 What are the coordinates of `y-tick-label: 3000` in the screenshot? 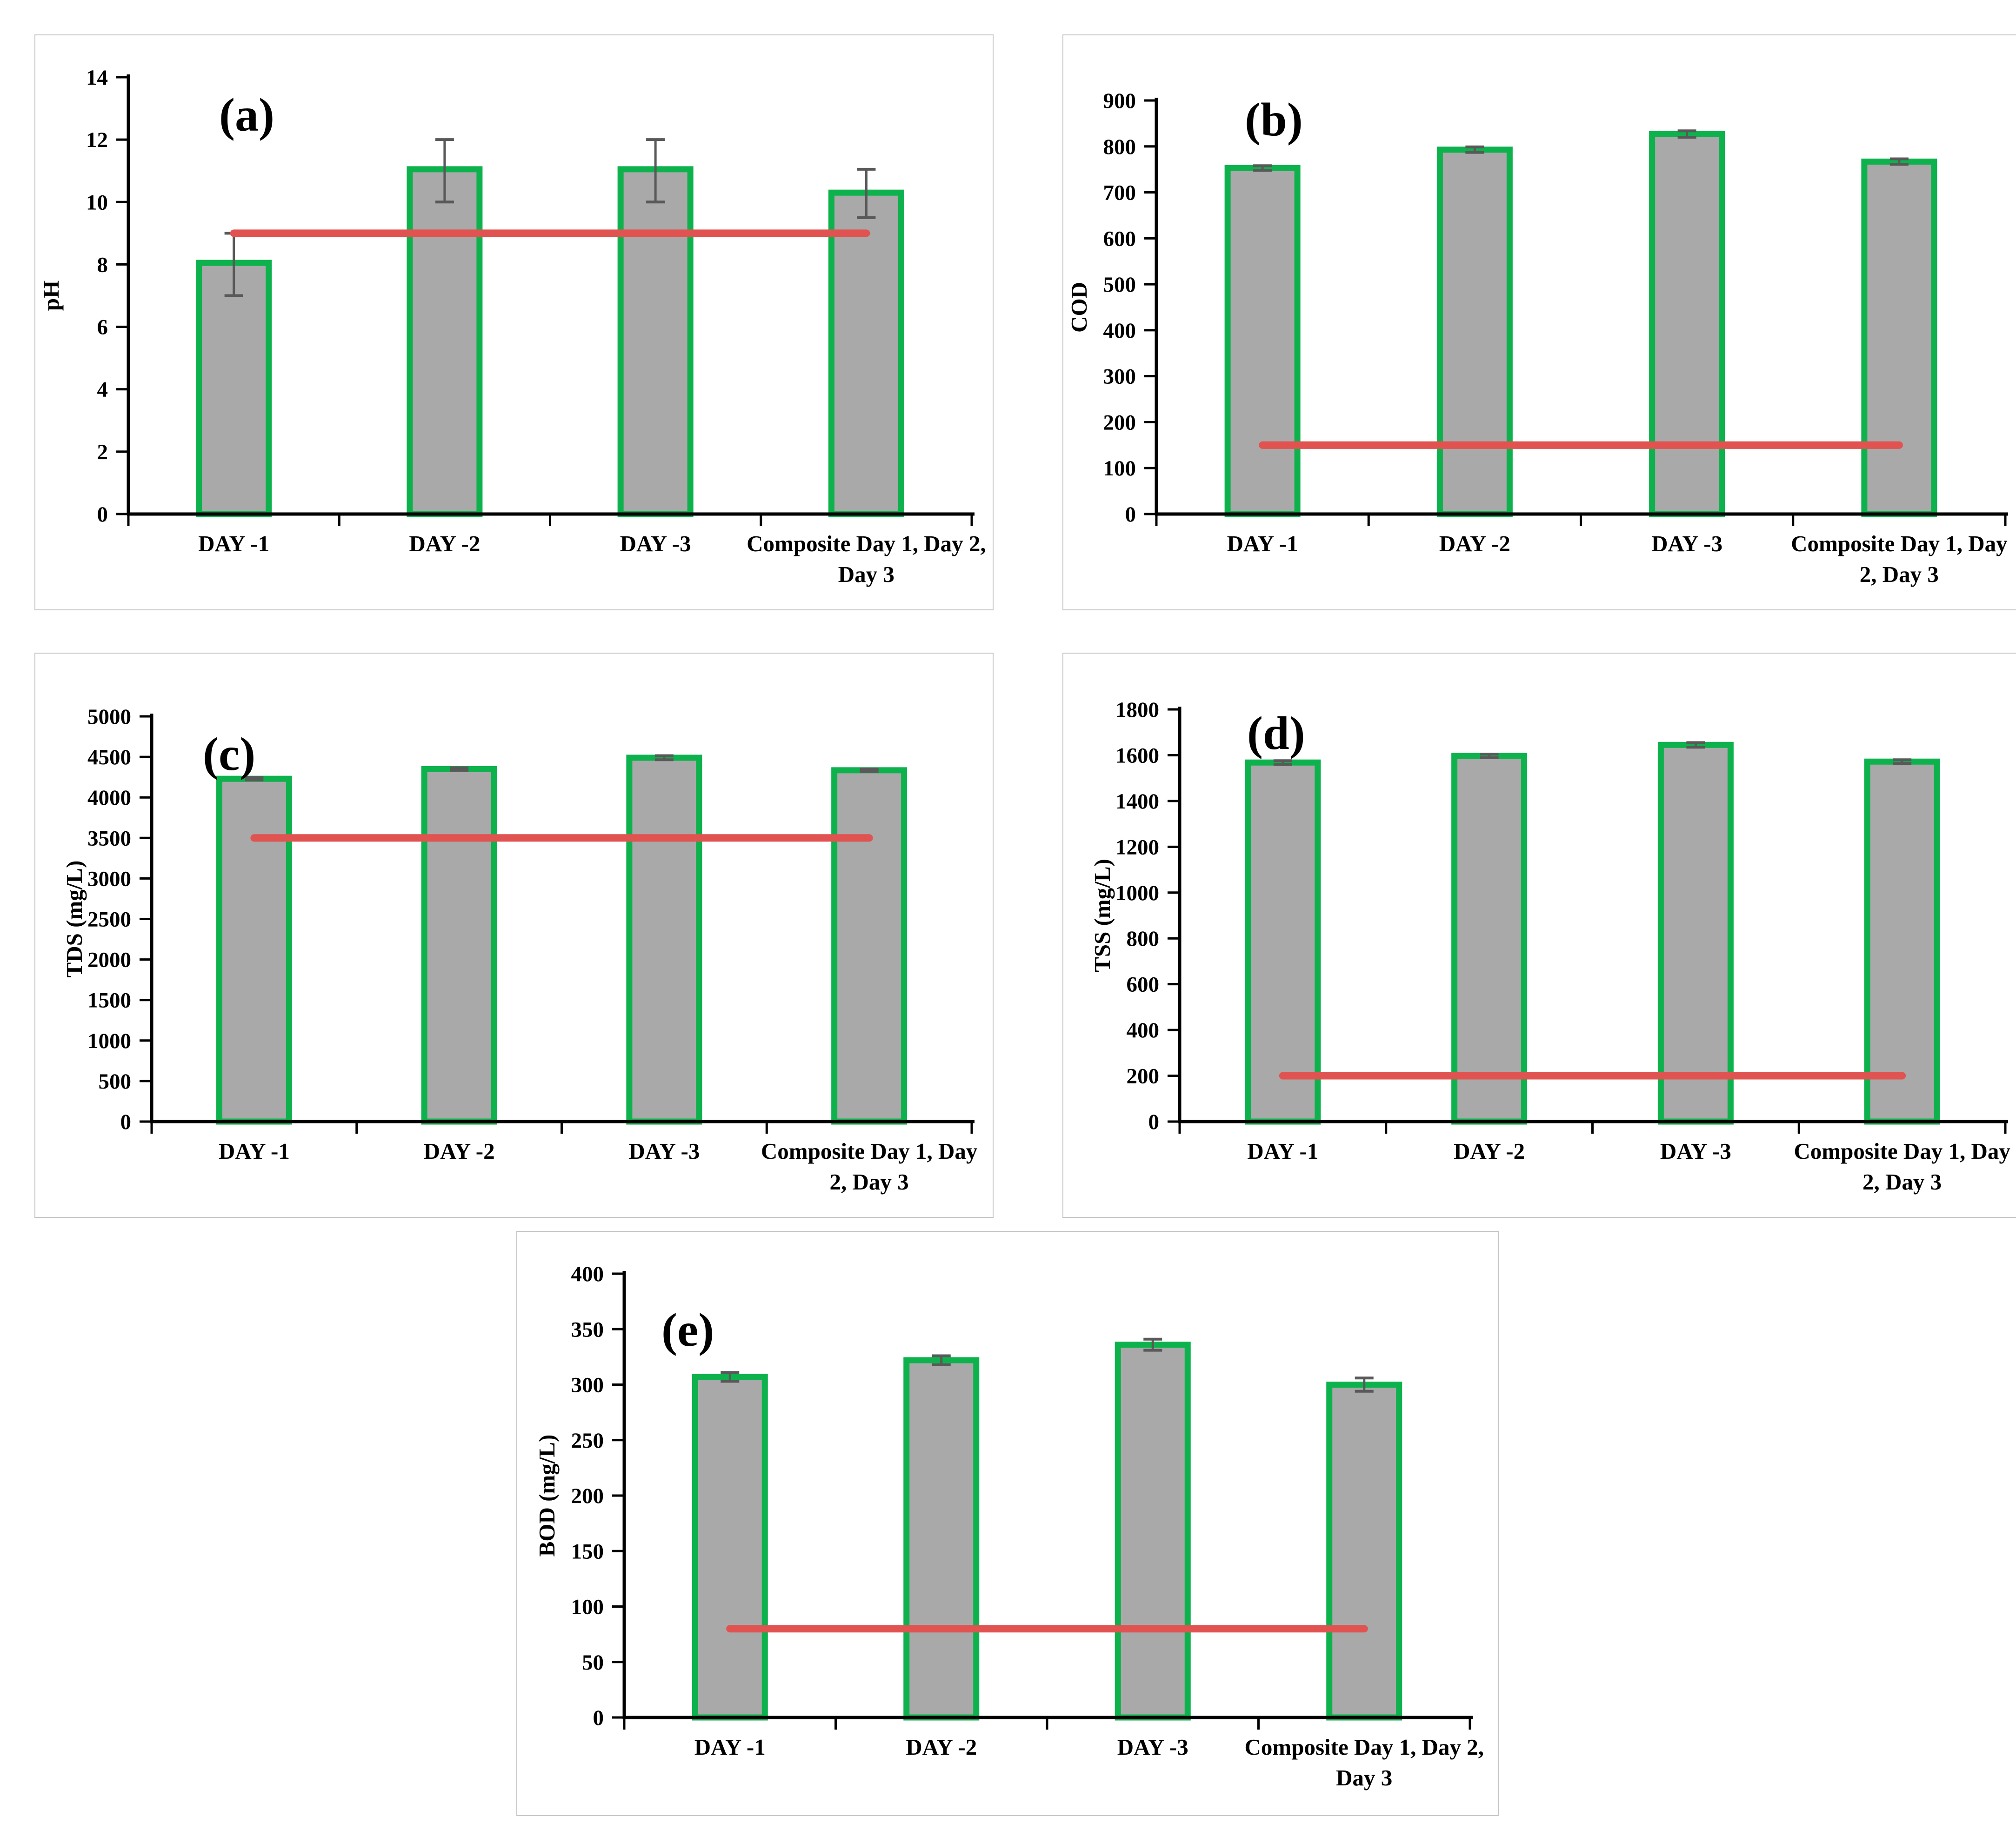 It's located at (109, 879).